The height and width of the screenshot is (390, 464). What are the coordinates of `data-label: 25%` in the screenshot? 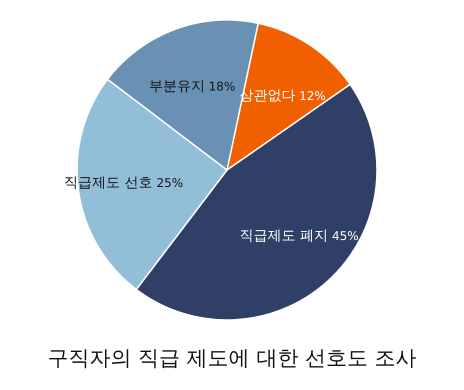 It's located at (168, 183).